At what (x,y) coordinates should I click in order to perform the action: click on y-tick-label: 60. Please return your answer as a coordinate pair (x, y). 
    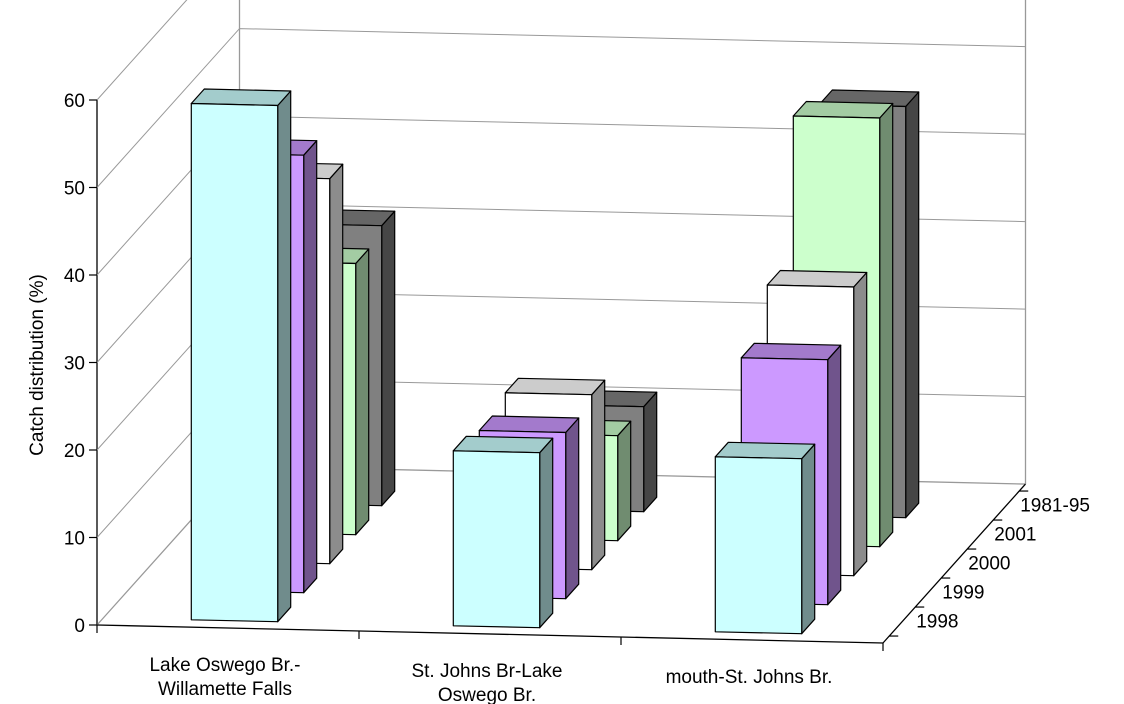
    Looking at the image, I should click on (74, 101).